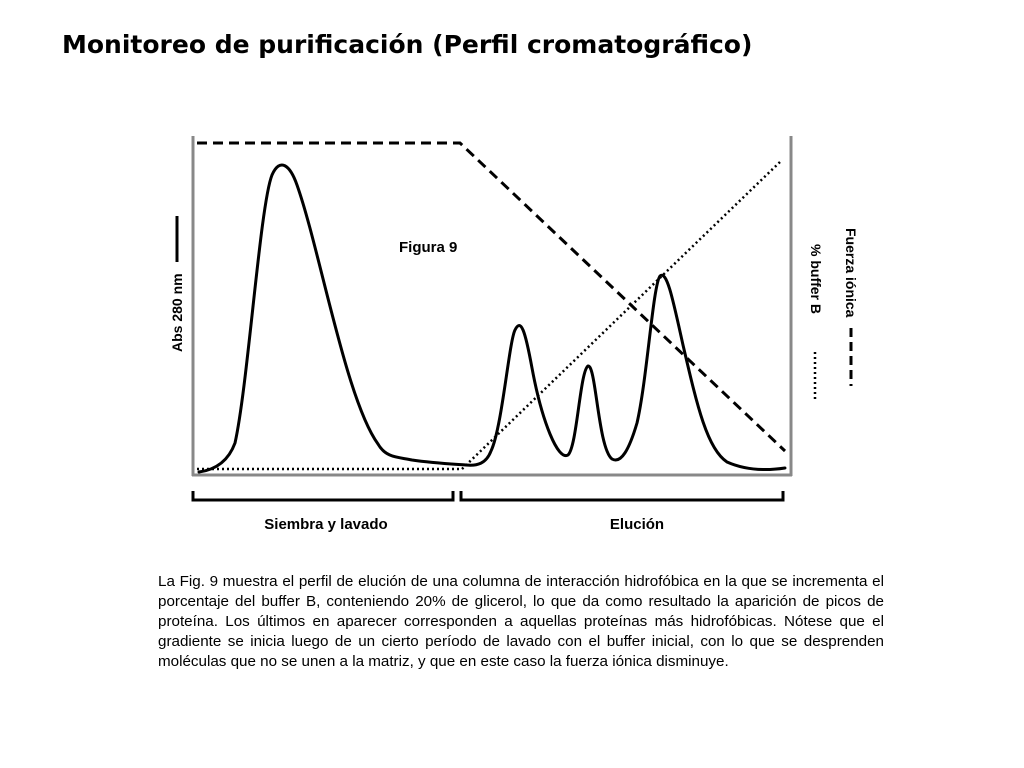 The width and height of the screenshot is (1024, 768). I want to click on y-axis-right-label-ionic: Fuerza iónica, so click(851, 273).